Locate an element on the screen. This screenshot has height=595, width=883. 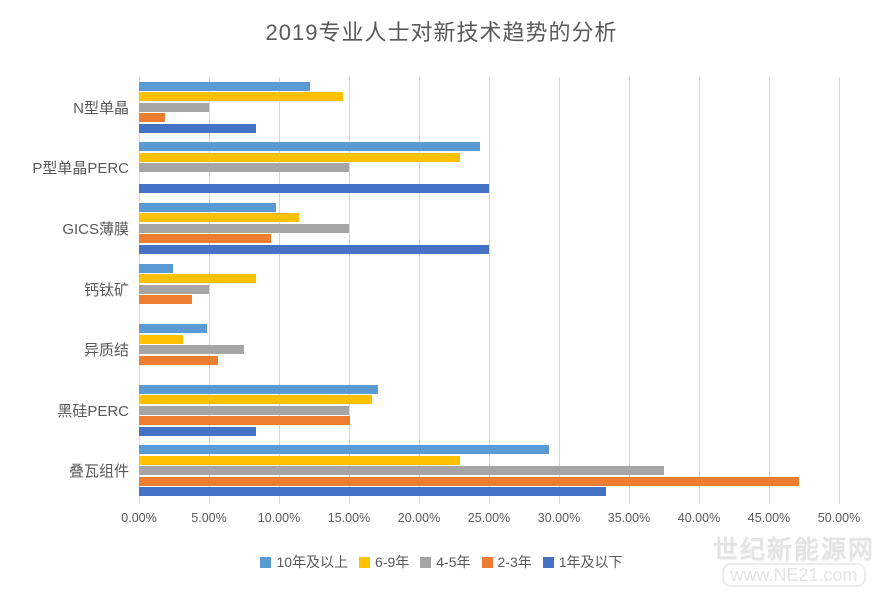
watermark: 世纪新能源网 www.NE21.com is located at coordinates (794, 562).